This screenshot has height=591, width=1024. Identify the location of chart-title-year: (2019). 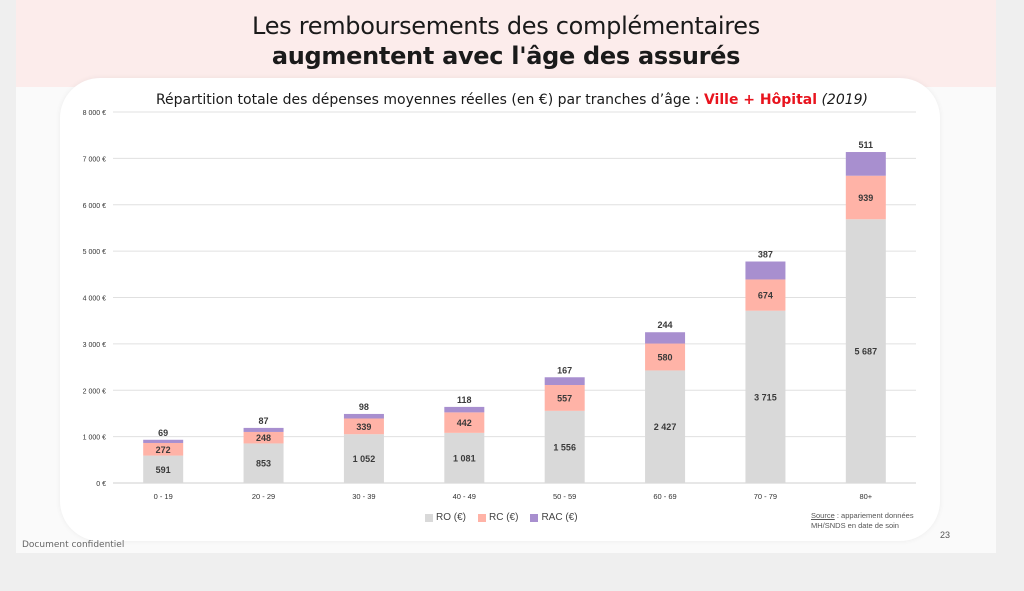
(845, 100).